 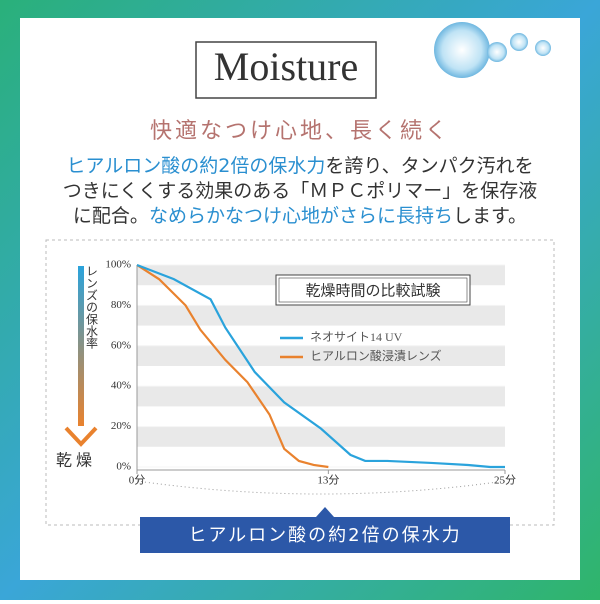 I want to click on y-axis-label: レンズの保水率, so click(x=92, y=307).